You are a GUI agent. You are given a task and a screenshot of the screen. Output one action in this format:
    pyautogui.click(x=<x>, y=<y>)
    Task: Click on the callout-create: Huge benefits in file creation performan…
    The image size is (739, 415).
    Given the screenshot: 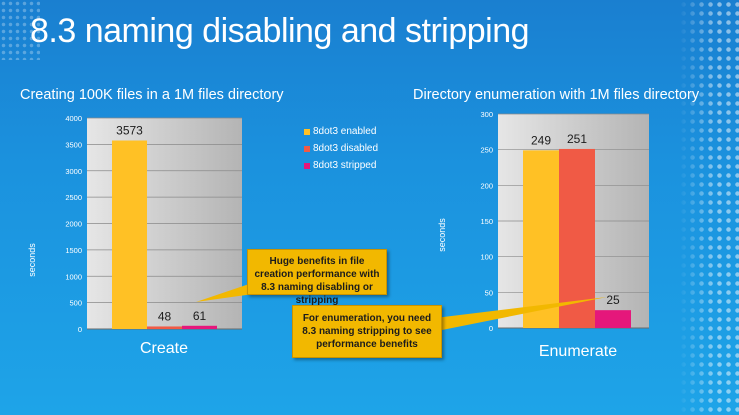 What is the action you would take?
    pyautogui.click(x=317, y=277)
    